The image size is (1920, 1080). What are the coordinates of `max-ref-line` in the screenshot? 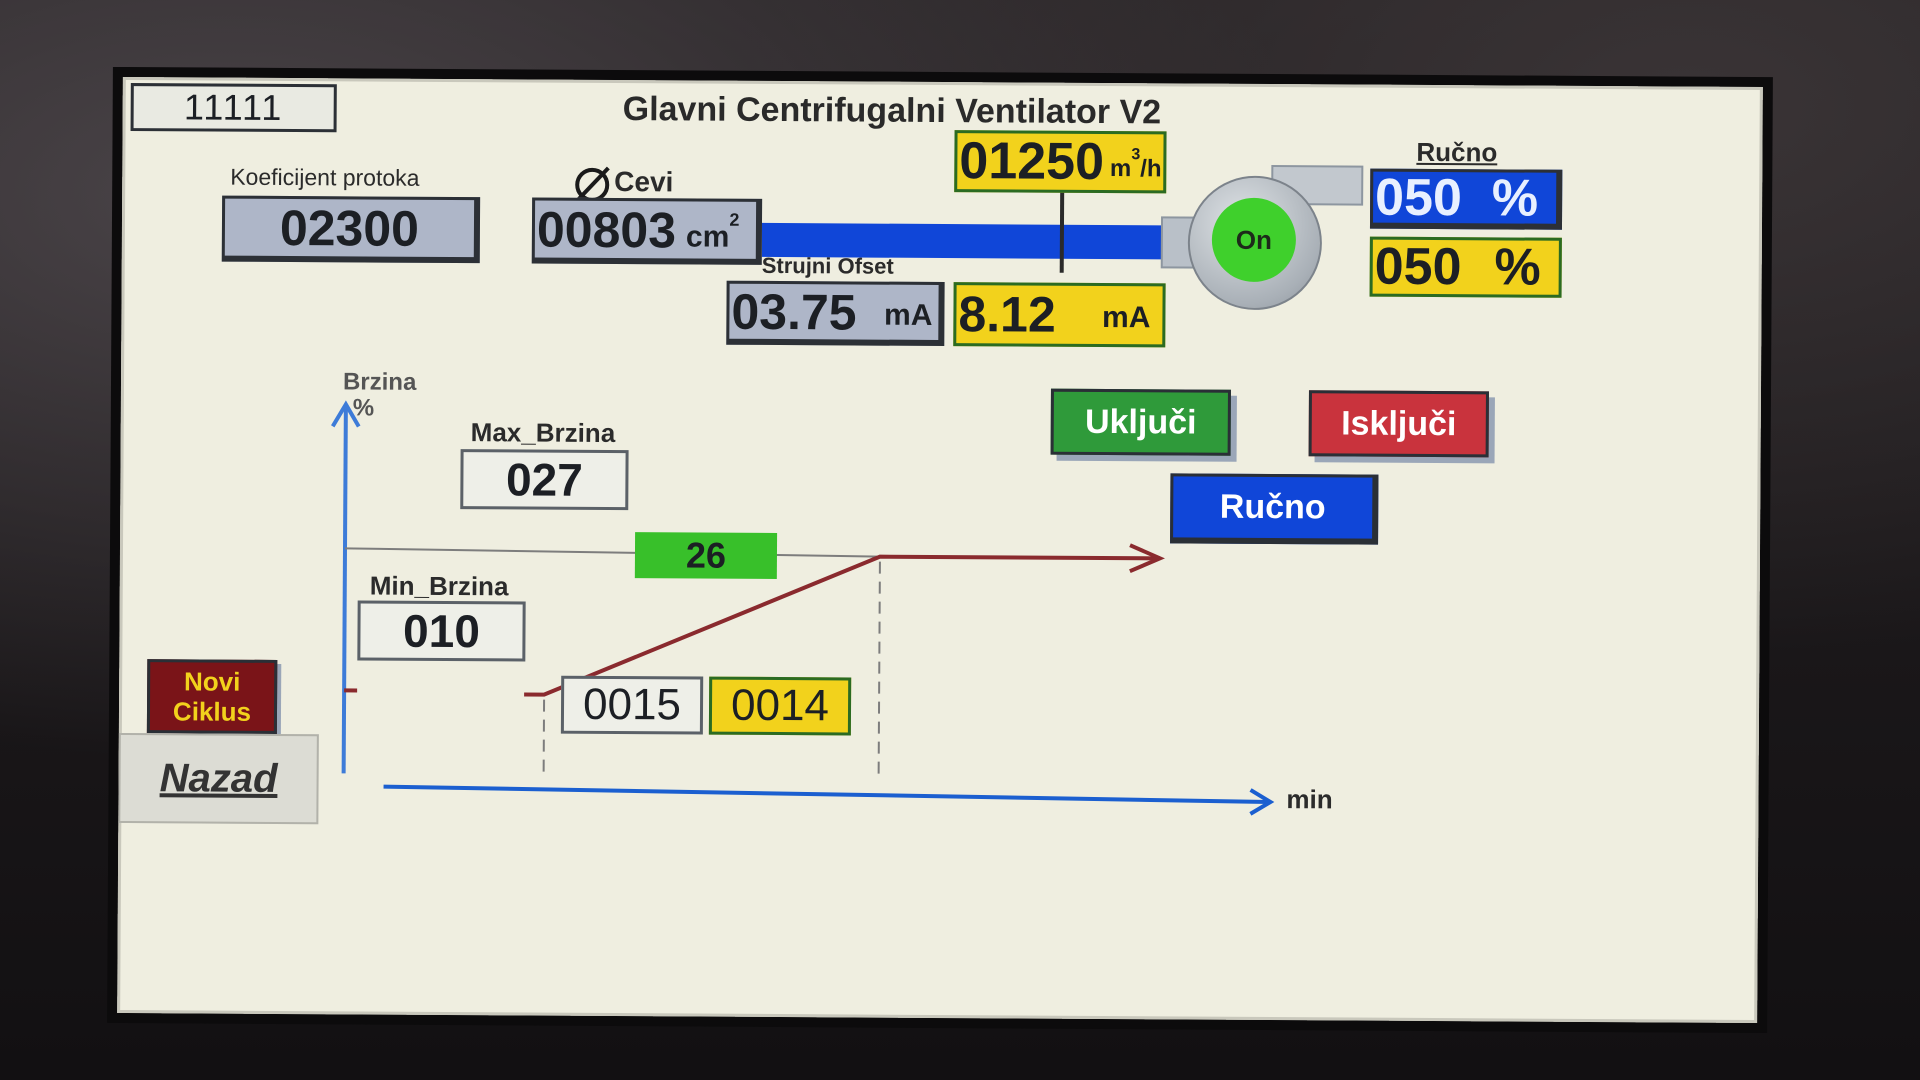 It's located at (612, 552).